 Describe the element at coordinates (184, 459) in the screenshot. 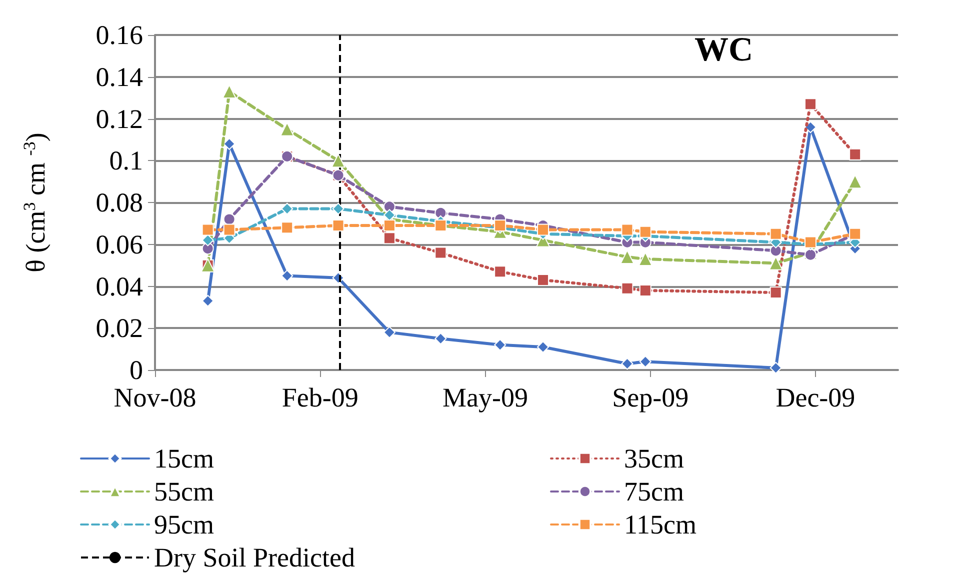

I see `legend-label: 15cm` at that location.